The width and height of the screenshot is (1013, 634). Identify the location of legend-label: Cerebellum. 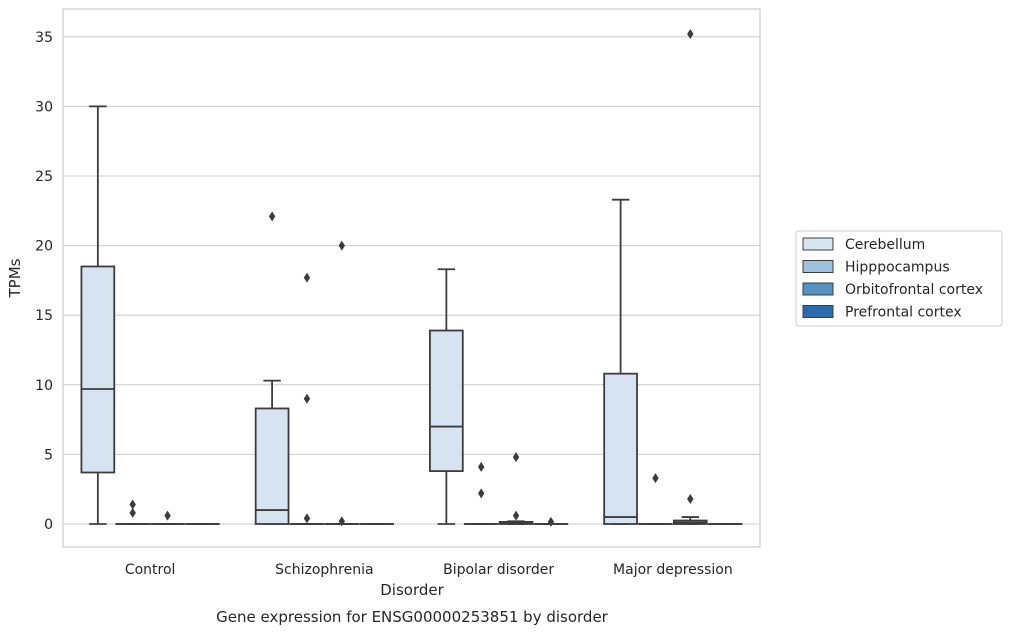
(885, 245).